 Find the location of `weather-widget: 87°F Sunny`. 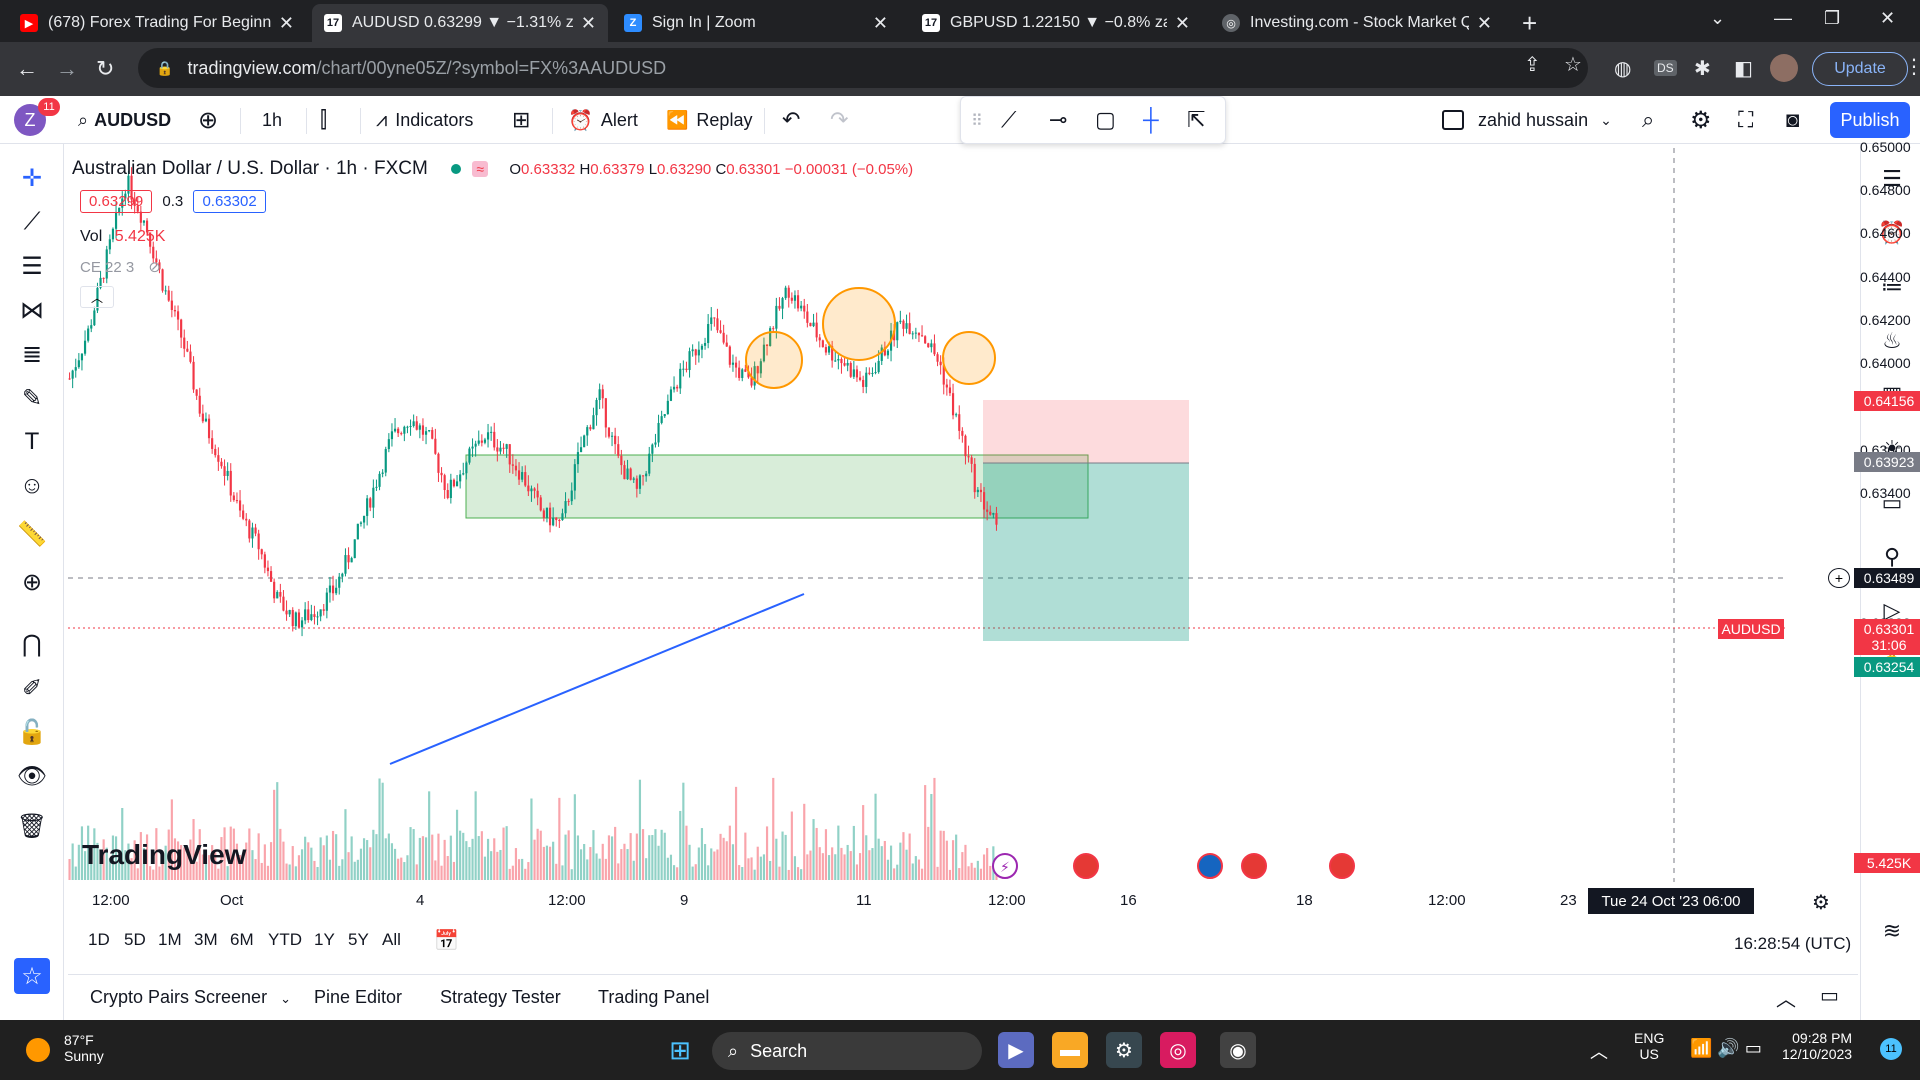

weather-widget: 87°F Sunny is located at coordinates (84, 1048).